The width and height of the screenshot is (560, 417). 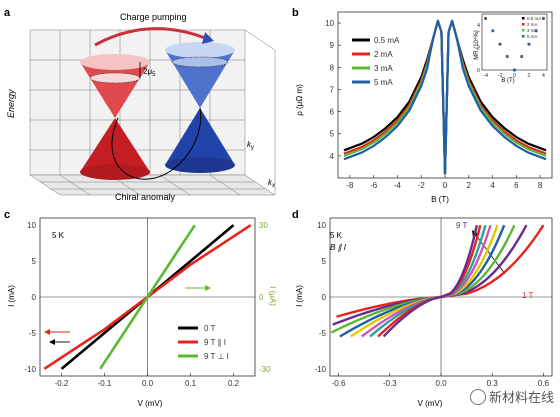 I want to click on panel-d-temp: 5 K, so click(x=336, y=235).